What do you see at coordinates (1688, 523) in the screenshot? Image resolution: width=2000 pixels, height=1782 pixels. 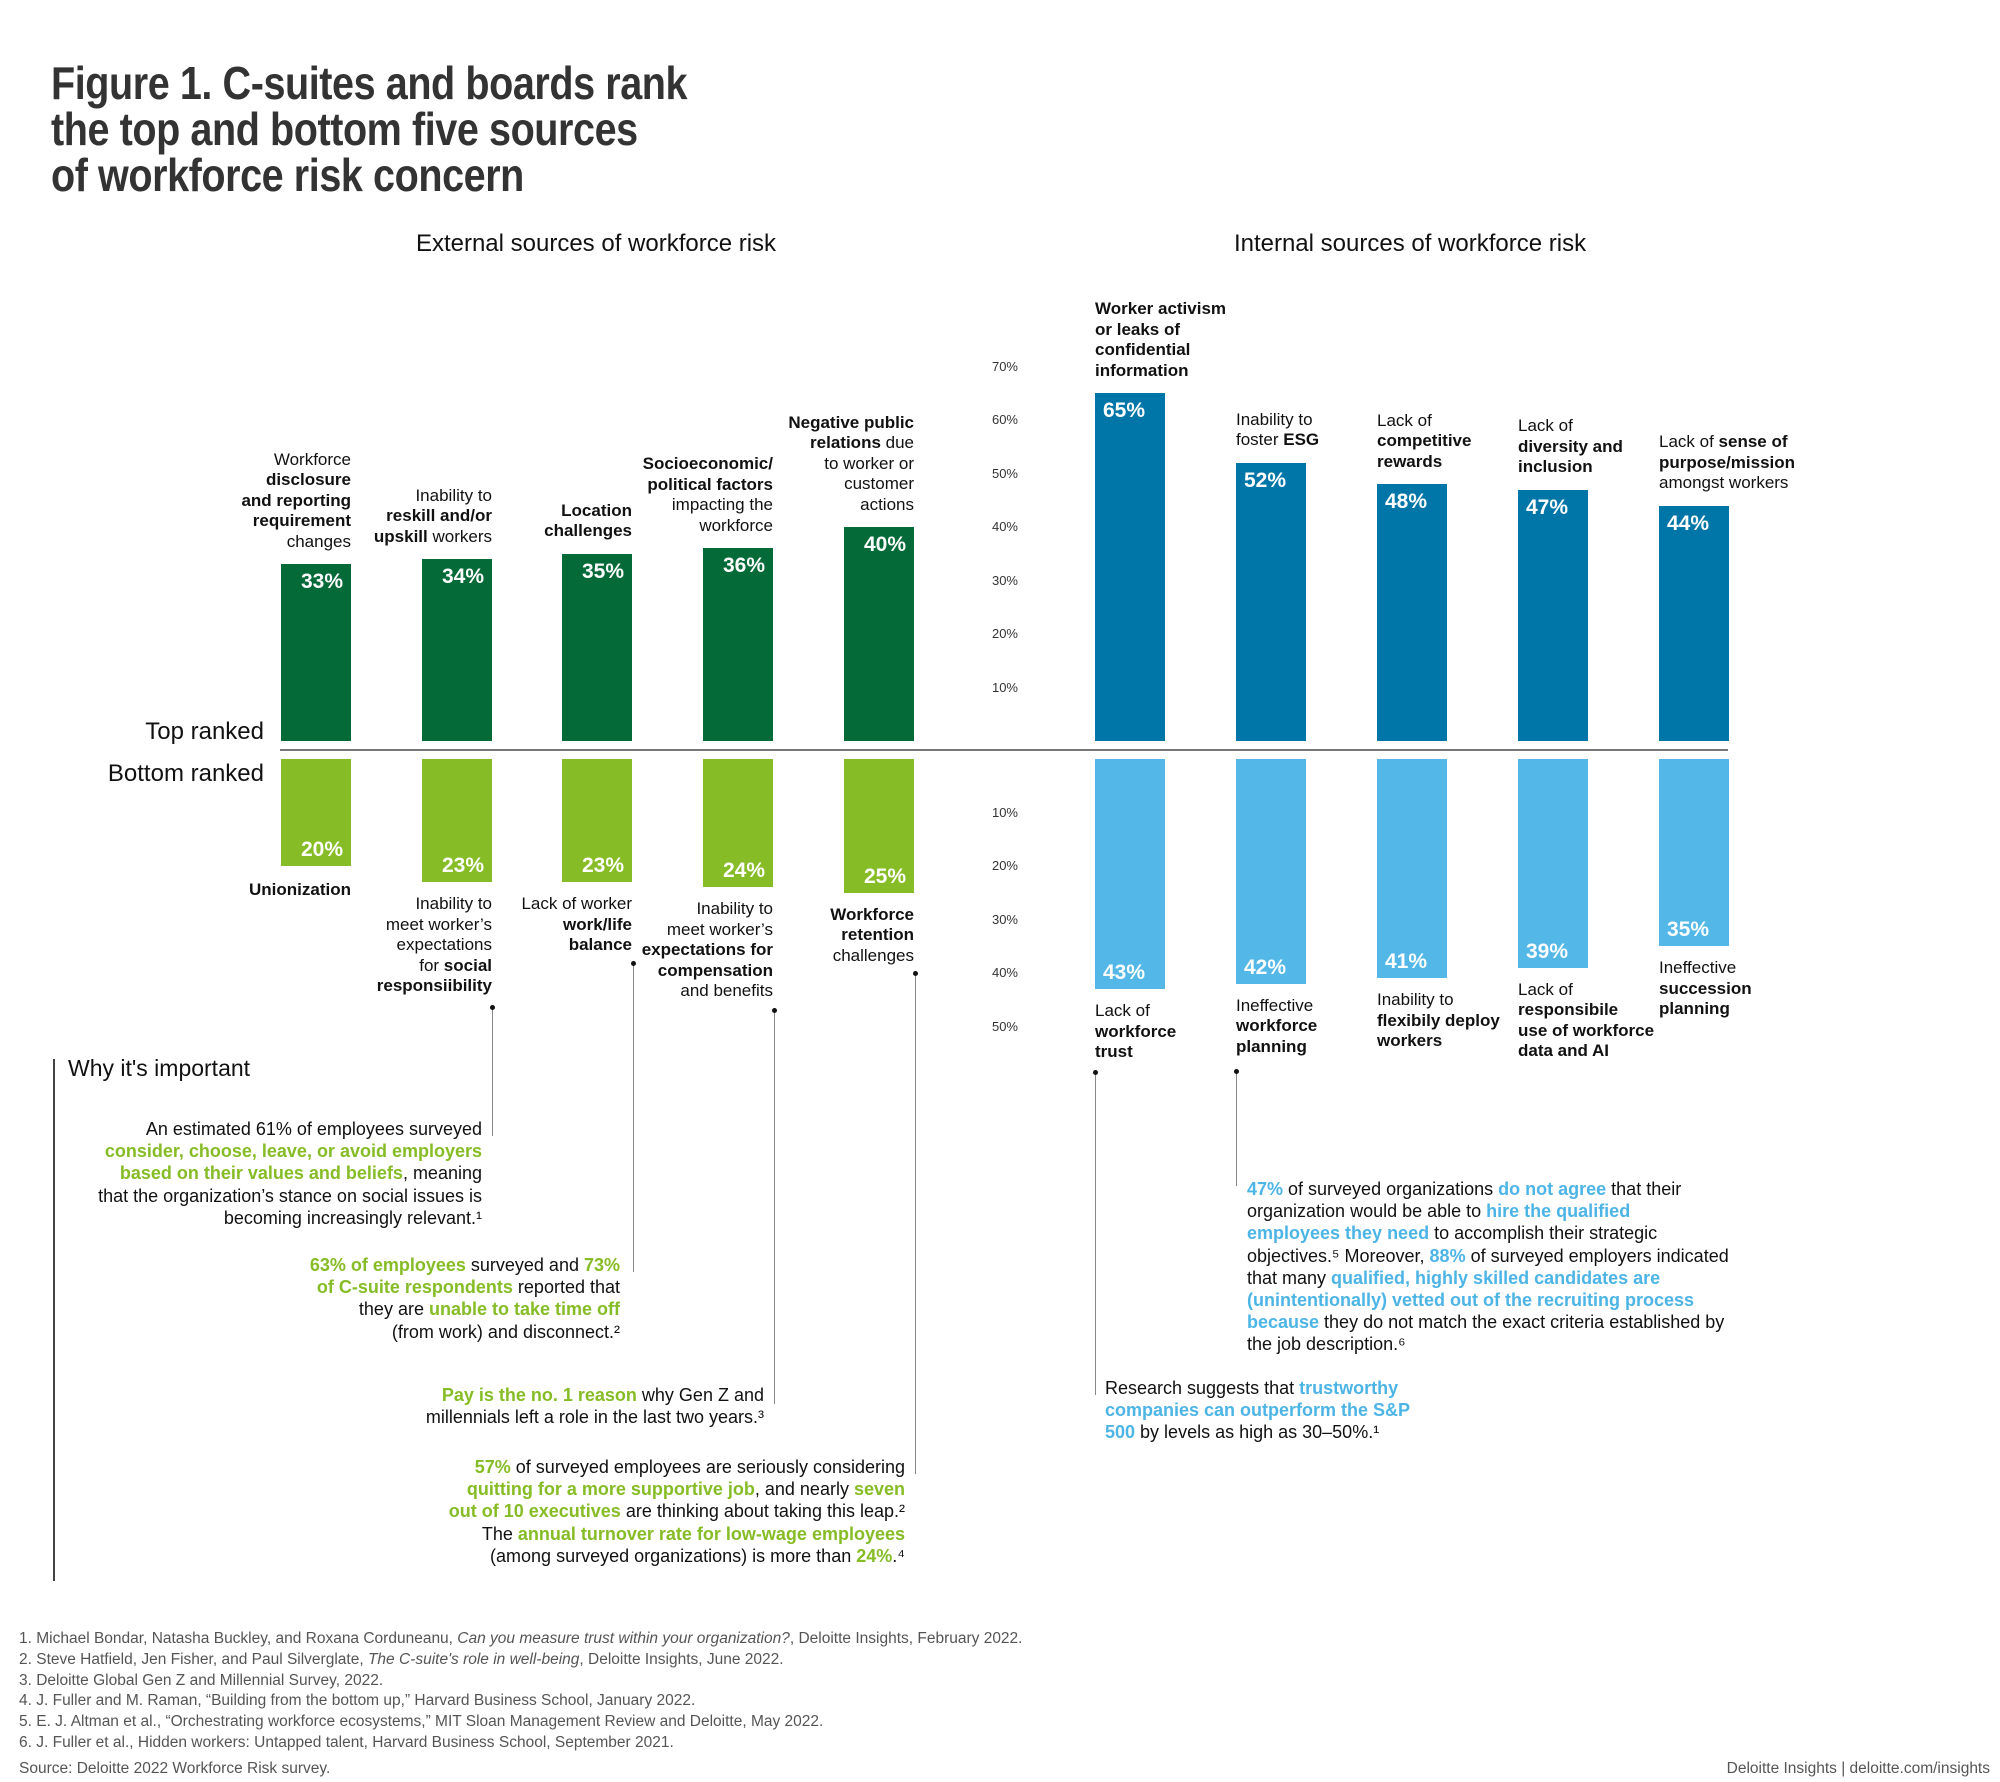 I see `bar-value-label: 44%` at bounding box center [1688, 523].